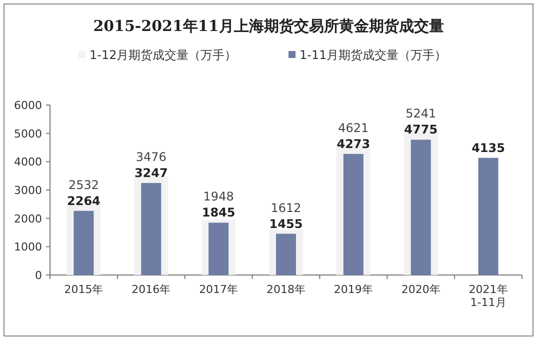 The height and width of the screenshot is (340, 537). Describe the element at coordinates (28, 190) in the screenshot. I see `y-tick-label: 3000` at that location.